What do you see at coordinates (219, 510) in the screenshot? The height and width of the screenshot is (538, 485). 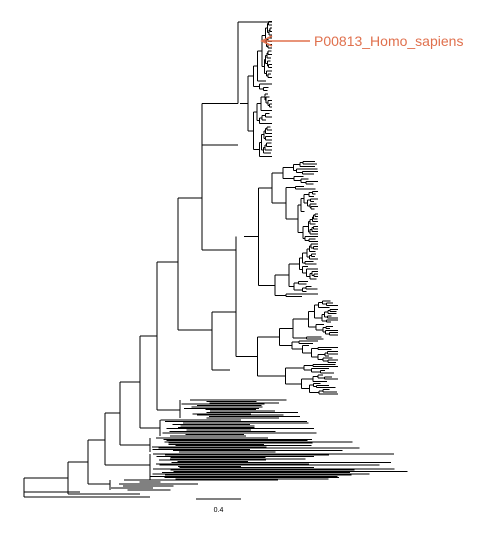 I see `scale-bar-label: 0.4` at bounding box center [219, 510].